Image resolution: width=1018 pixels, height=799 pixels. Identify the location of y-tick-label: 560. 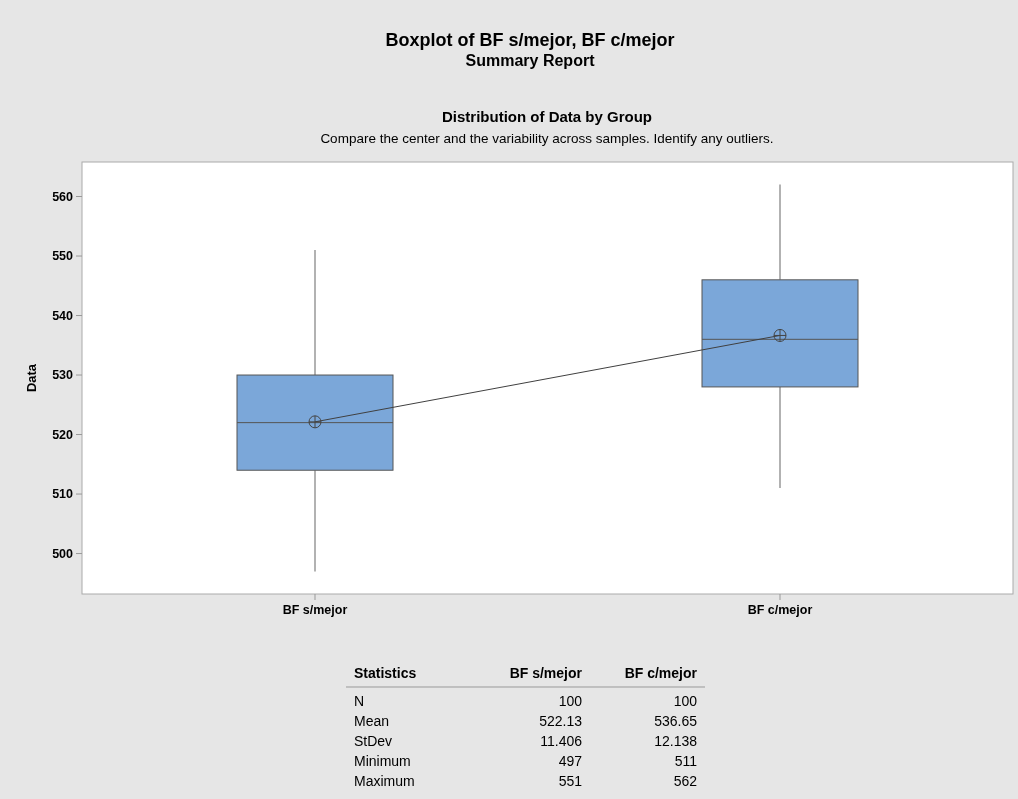
(63, 196).